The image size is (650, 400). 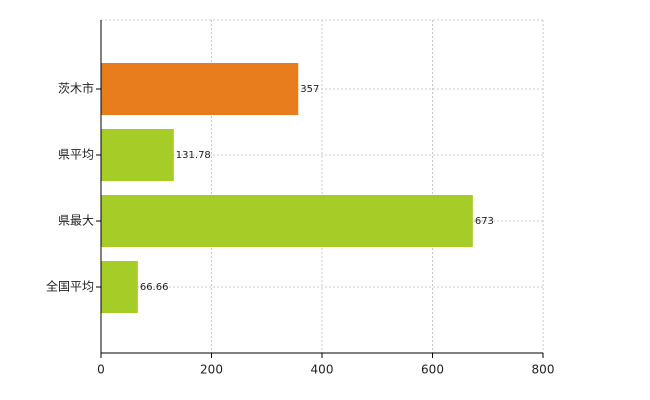 What do you see at coordinates (193, 155) in the screenshot?
I see `value-label: 131.78` at bounding box center [193, 155].